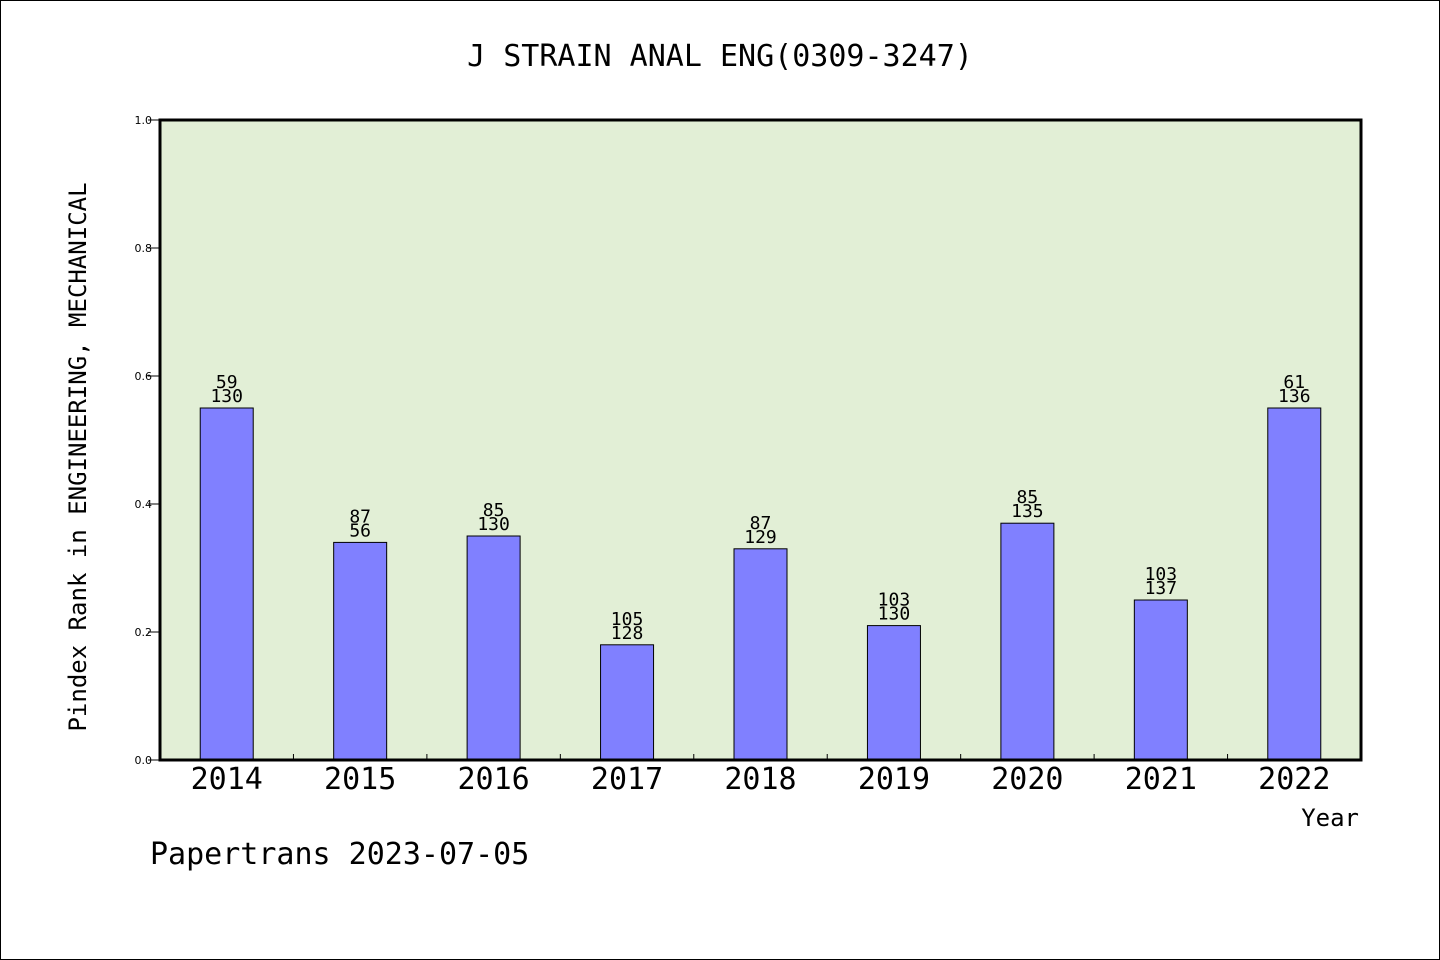  What do you see at coordinates (760, 537) in the screenshot?
I see `bar-total-label-2018: 129` at bounding box center [760, 537].